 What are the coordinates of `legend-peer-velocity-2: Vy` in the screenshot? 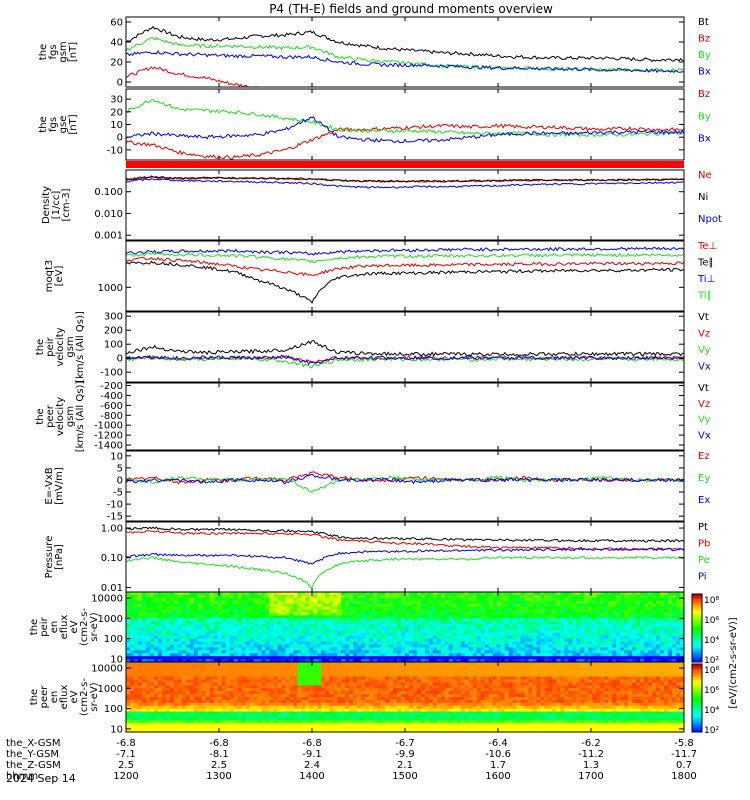 It's located at (704, 420).